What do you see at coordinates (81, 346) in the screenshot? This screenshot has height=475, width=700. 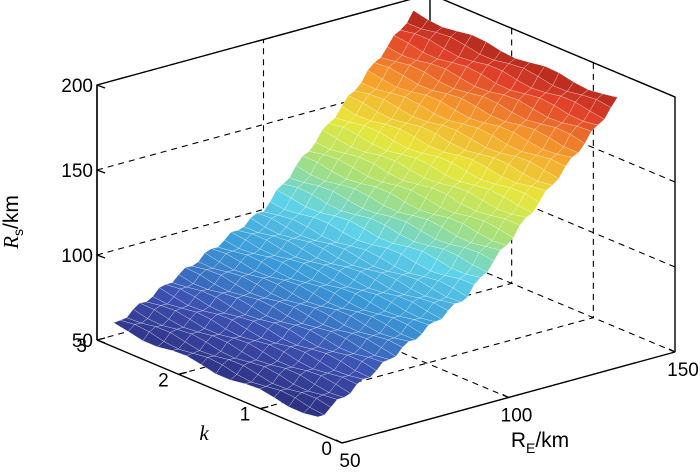 I see `y-tick-label: 3` at bounding box center [81, 346].